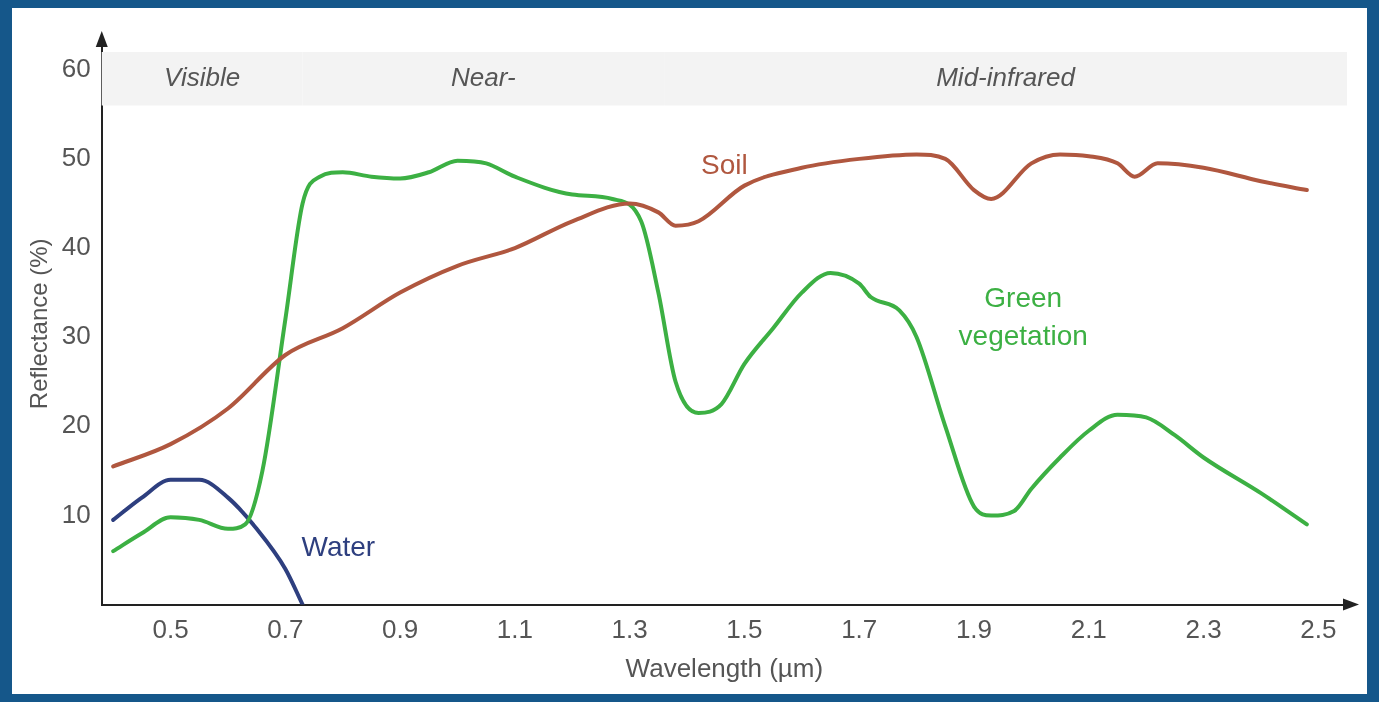  What do you see at coordinates (1006, 76) in the screenshot?
I see `band-label: Mid-infrared` at bounding box center [1006, 76].